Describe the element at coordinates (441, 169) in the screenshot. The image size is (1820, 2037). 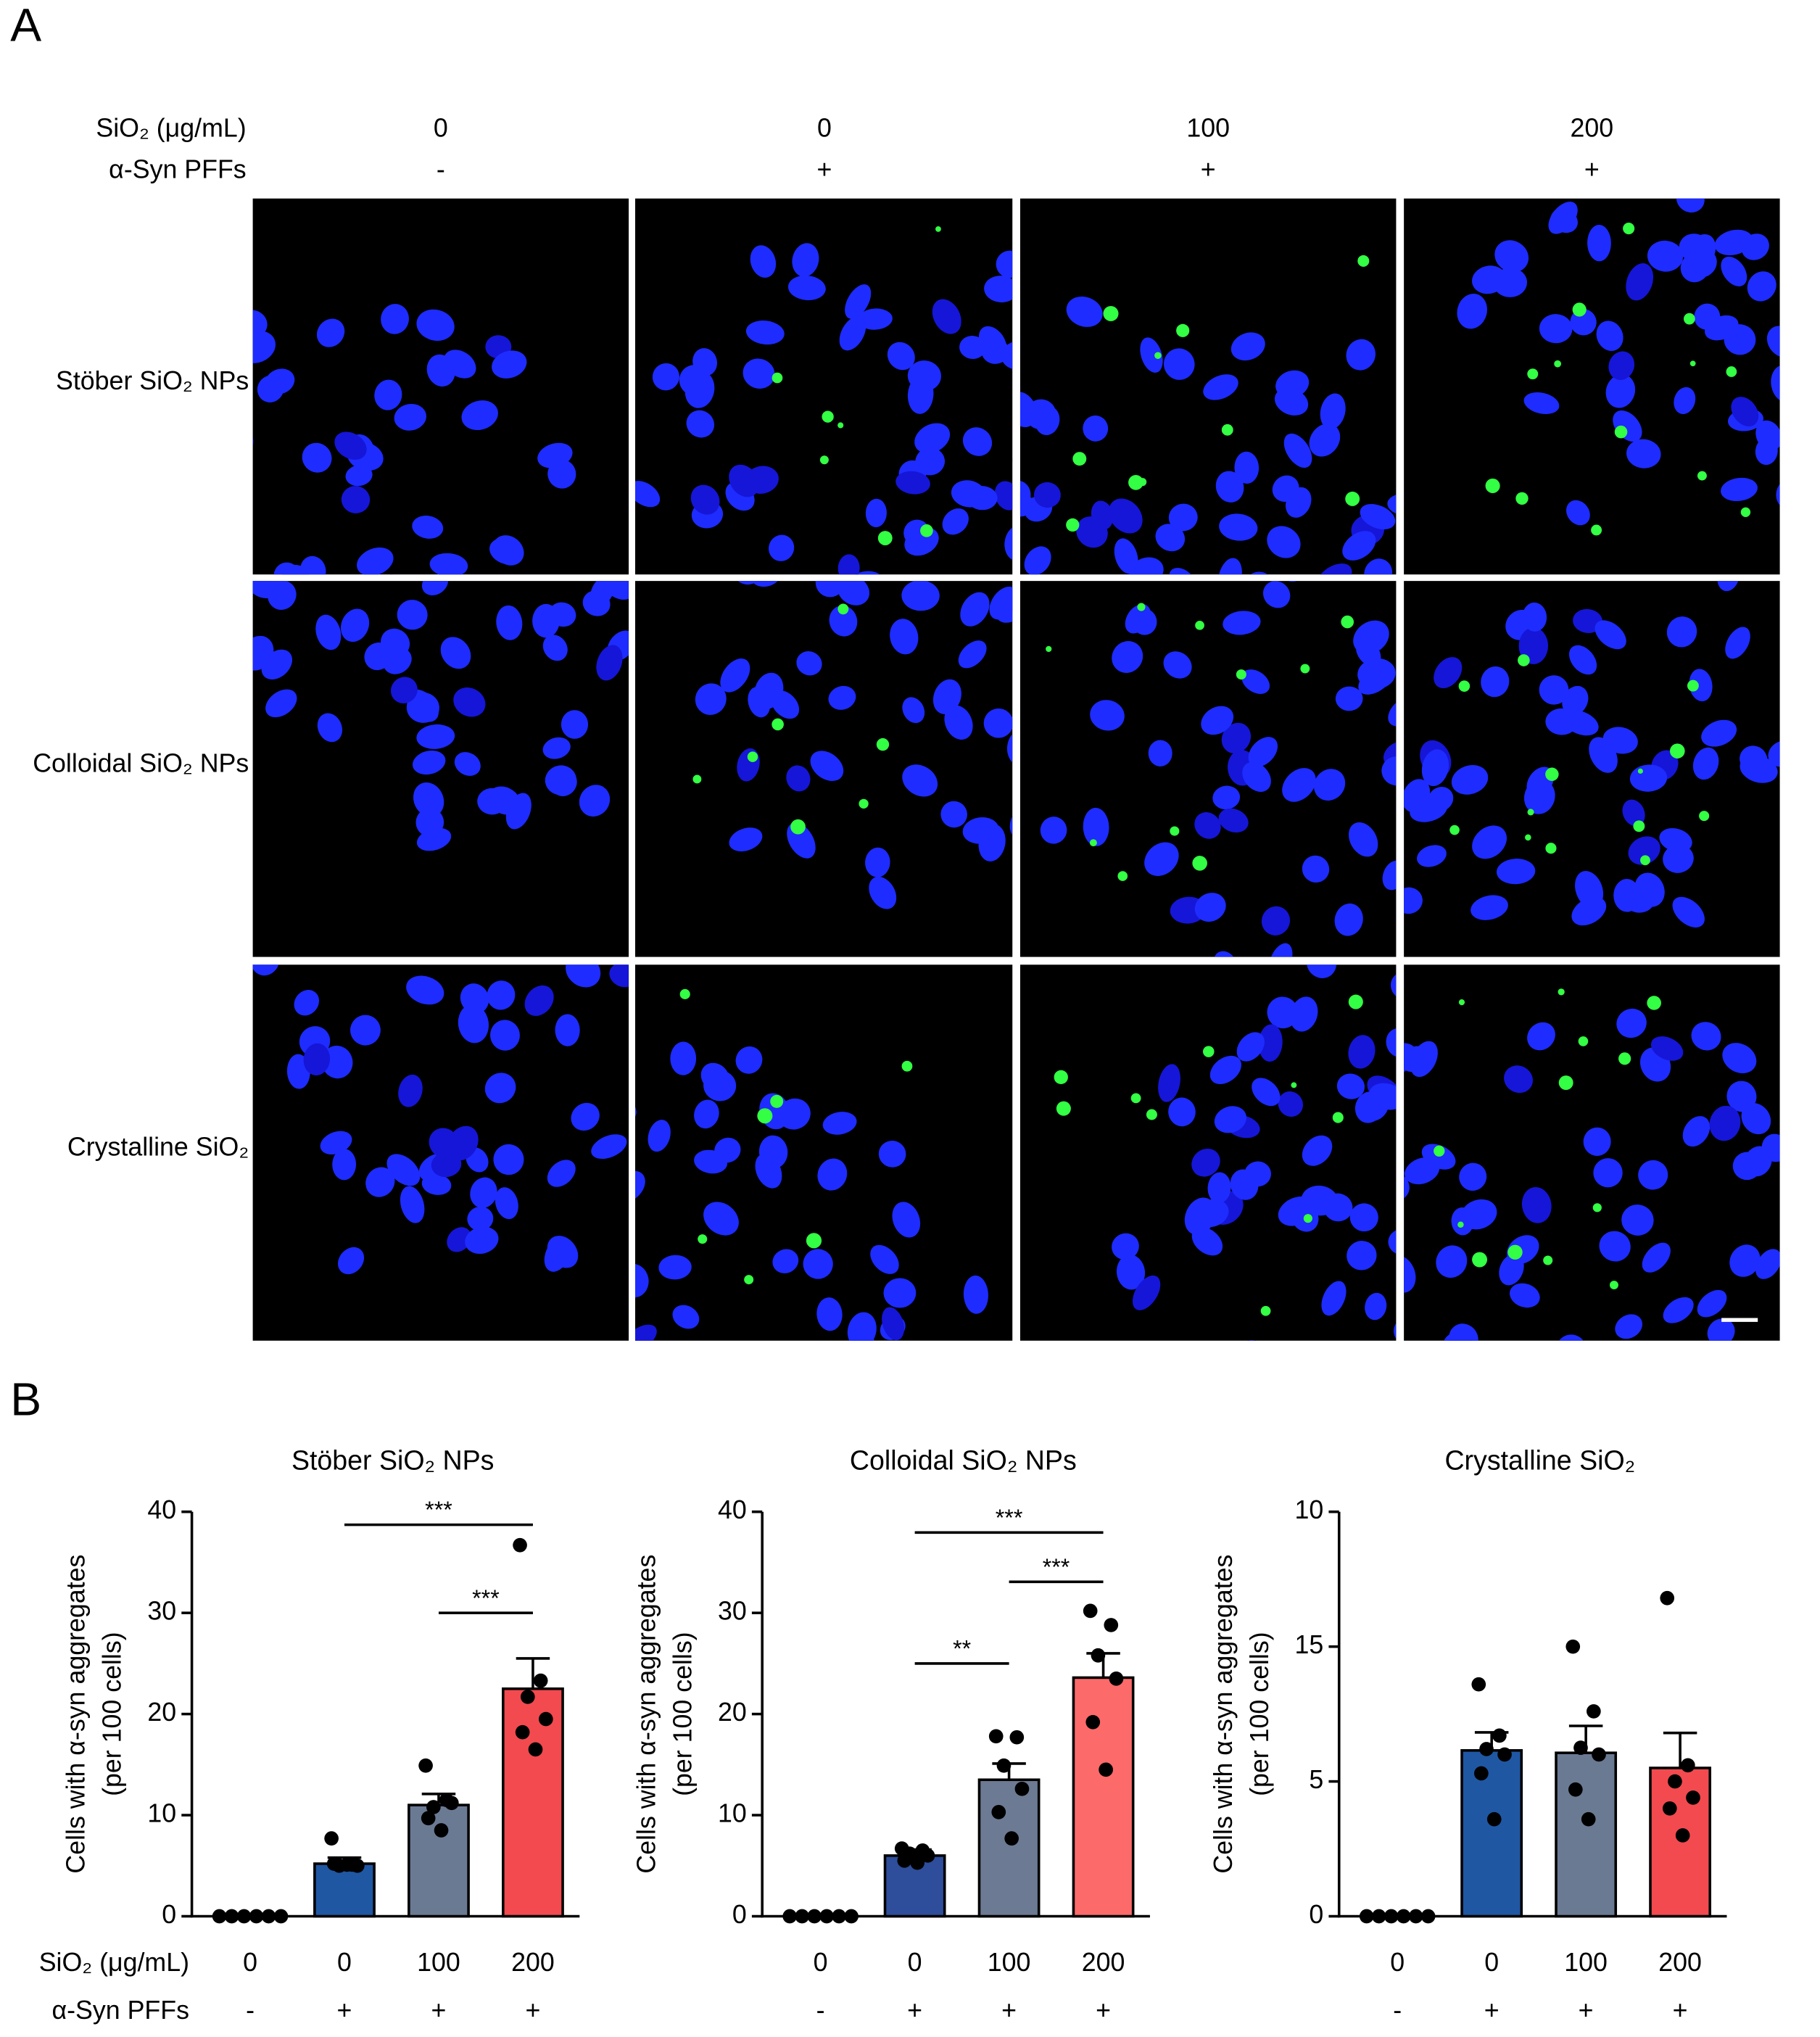
I see `column-pffs: -` at that location.